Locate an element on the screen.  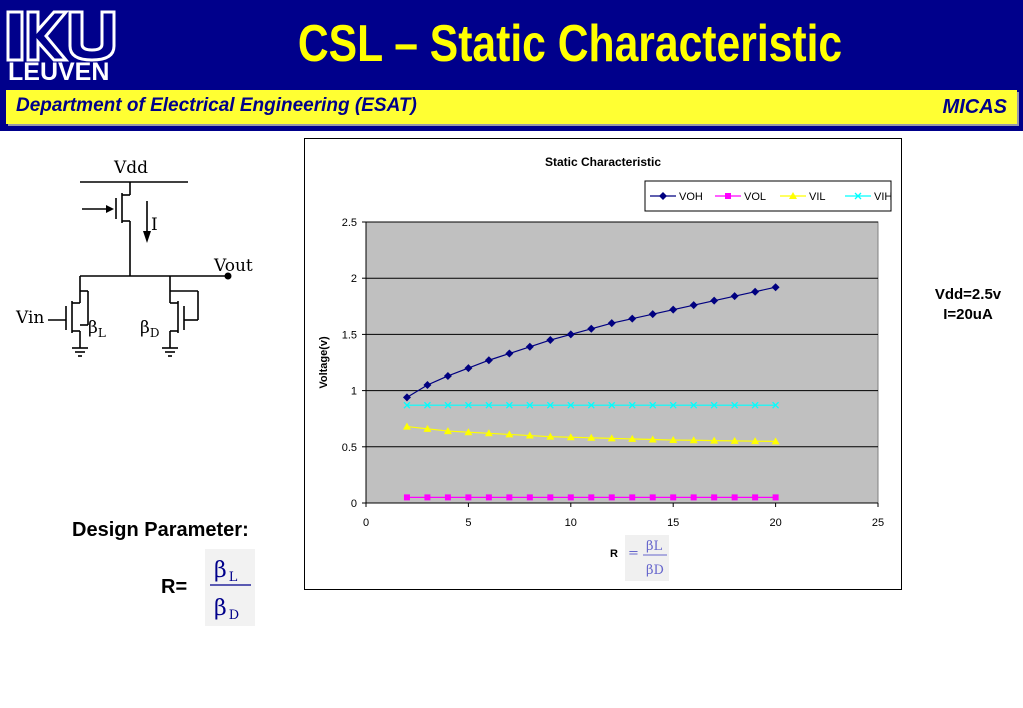
y-tick-label: 1 is located at coordinates (354, 392).